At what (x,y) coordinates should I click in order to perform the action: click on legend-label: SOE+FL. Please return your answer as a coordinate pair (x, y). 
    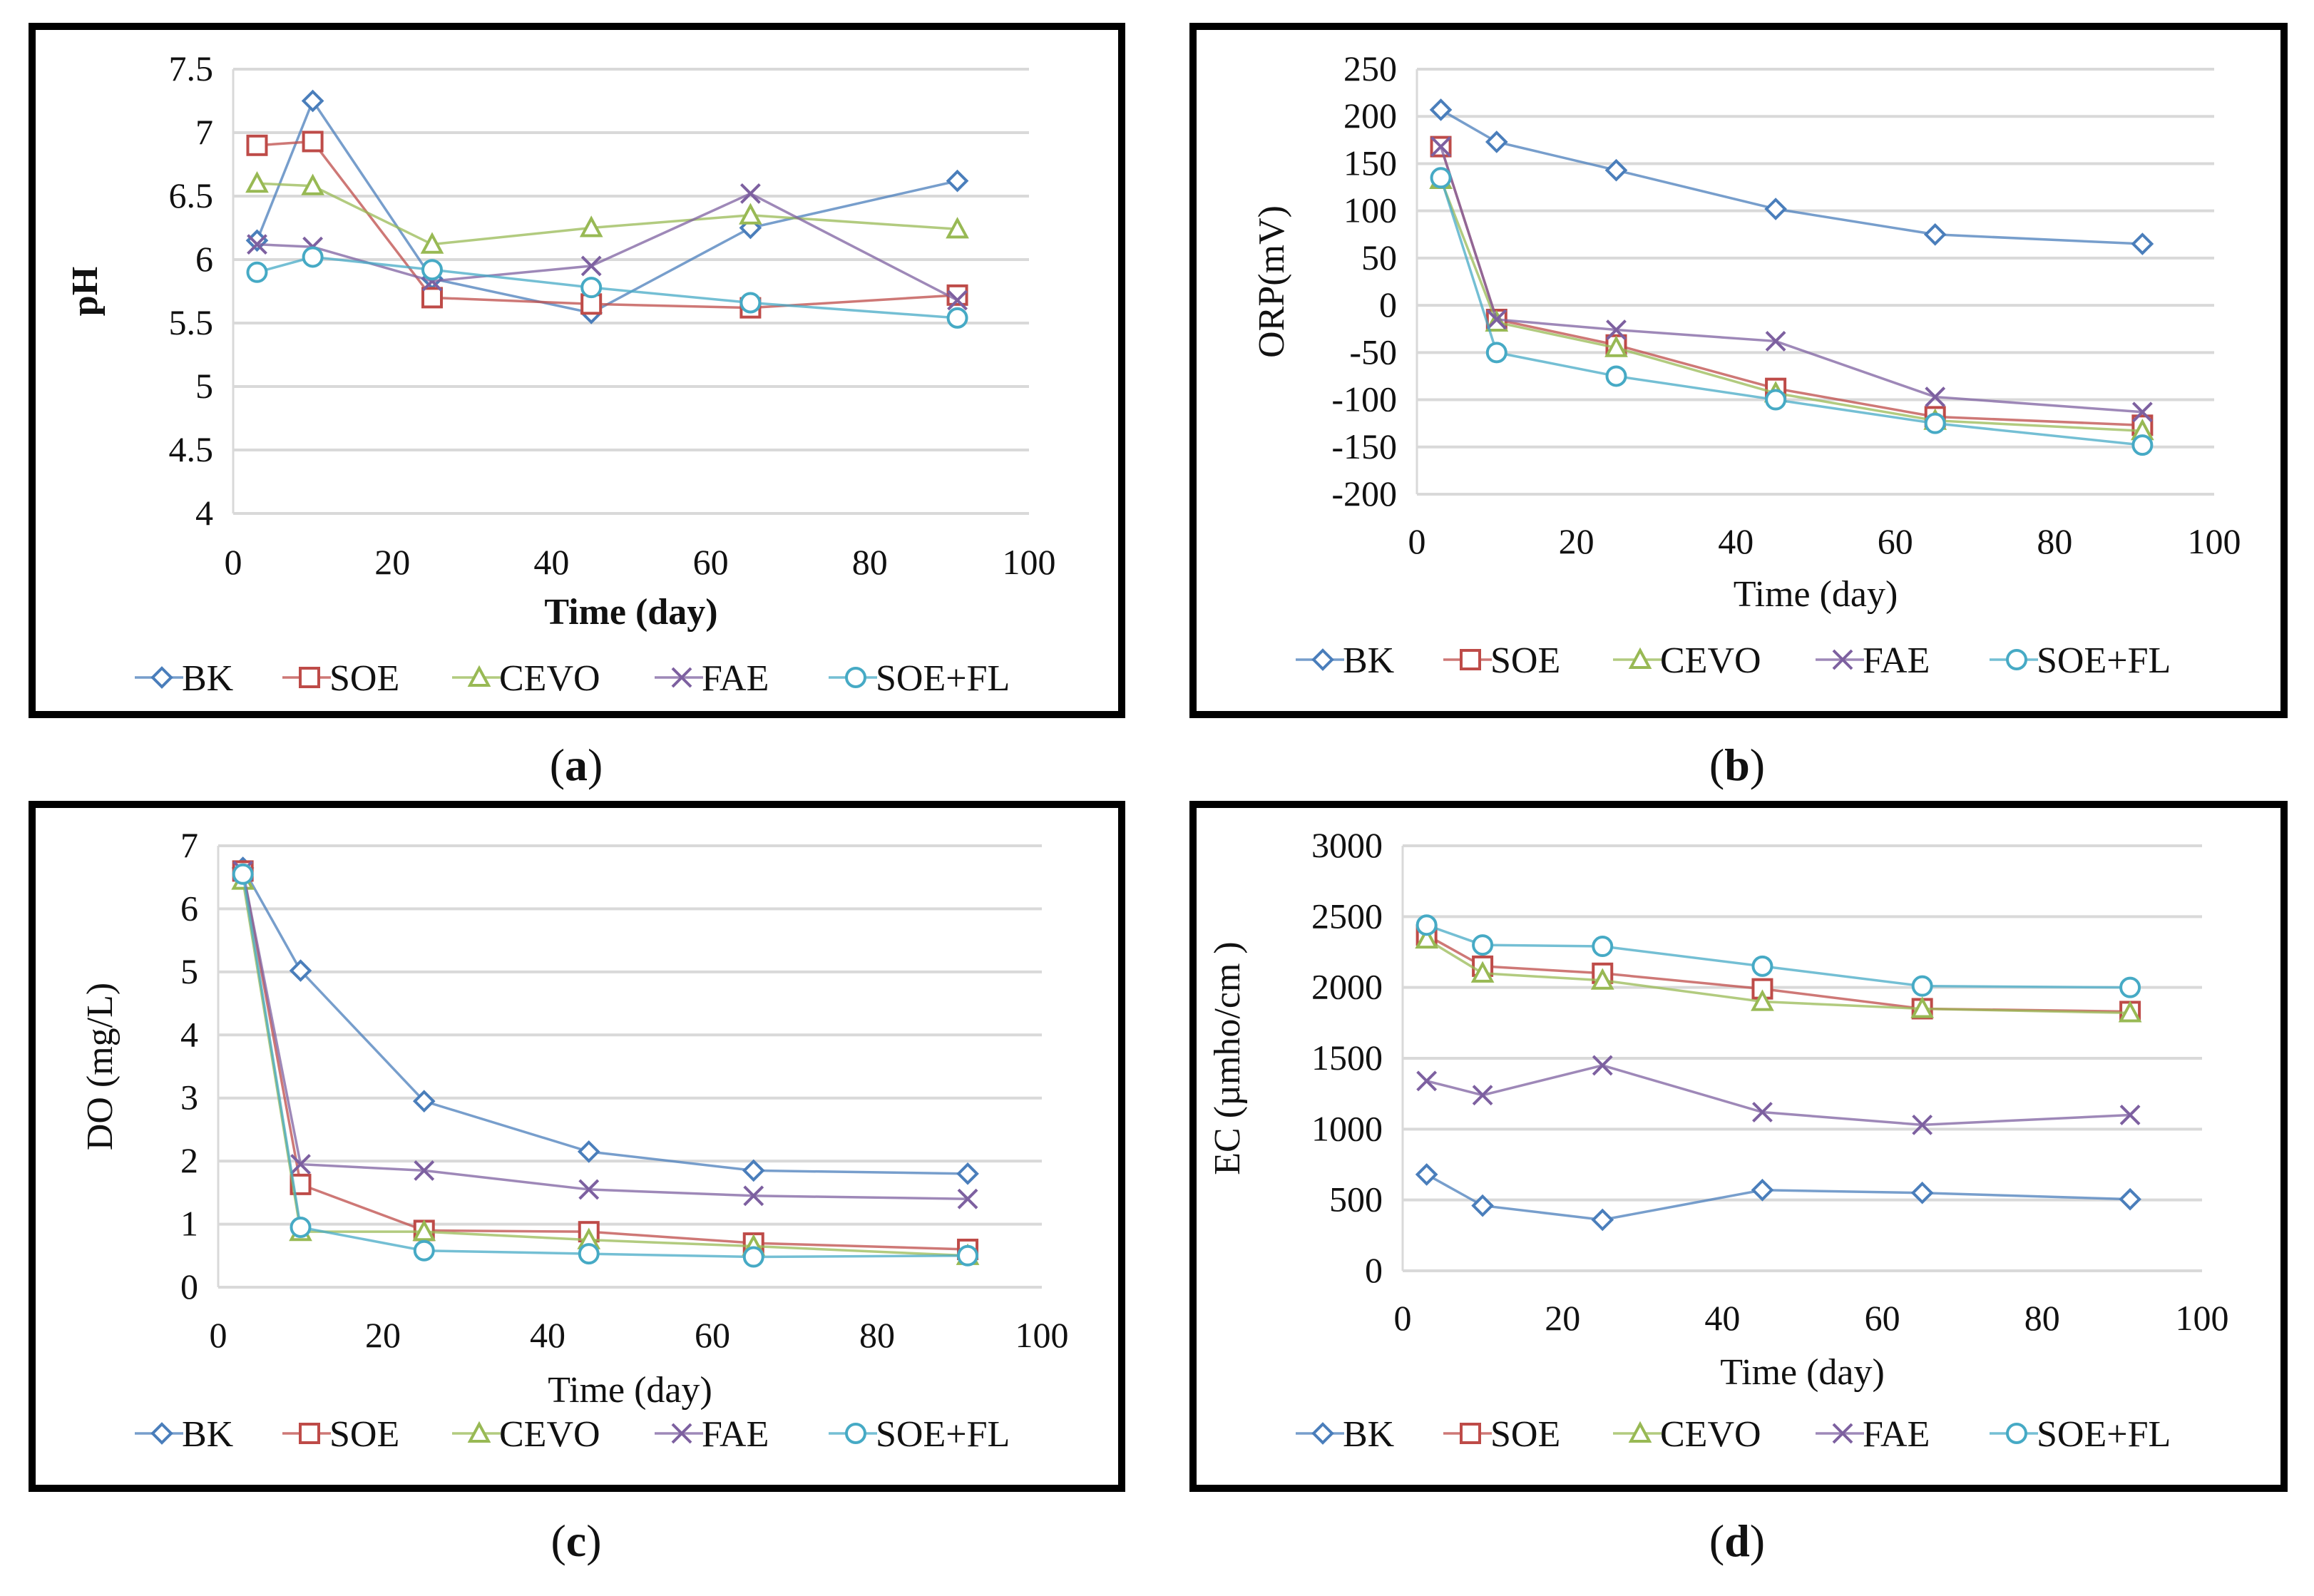
    Looking at the image, I should click on (943, 678).